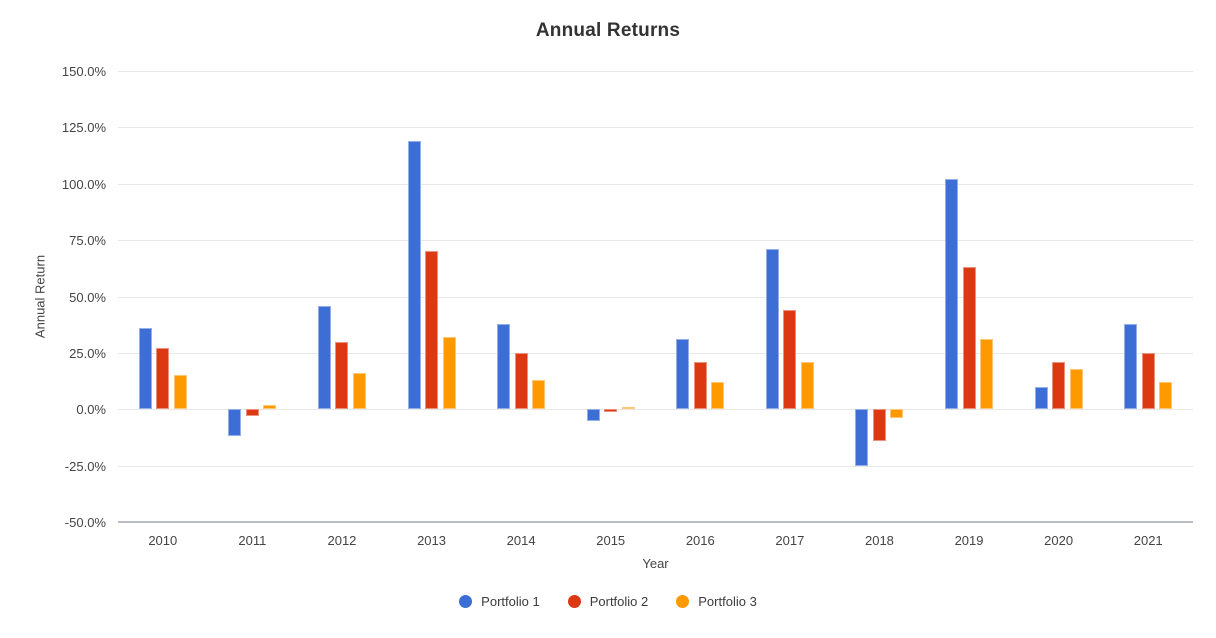  What do you see at coordinates (897, 414) in the screenshot?
I see `bar-portfolio-3-2018` at bounding box center [897, 414].